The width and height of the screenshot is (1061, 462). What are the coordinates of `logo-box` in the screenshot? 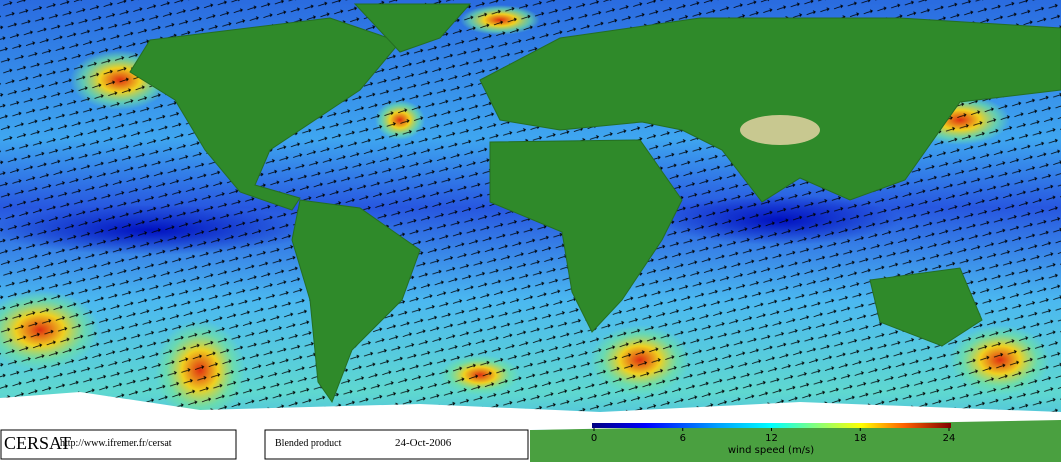 It's located at (118, 444).